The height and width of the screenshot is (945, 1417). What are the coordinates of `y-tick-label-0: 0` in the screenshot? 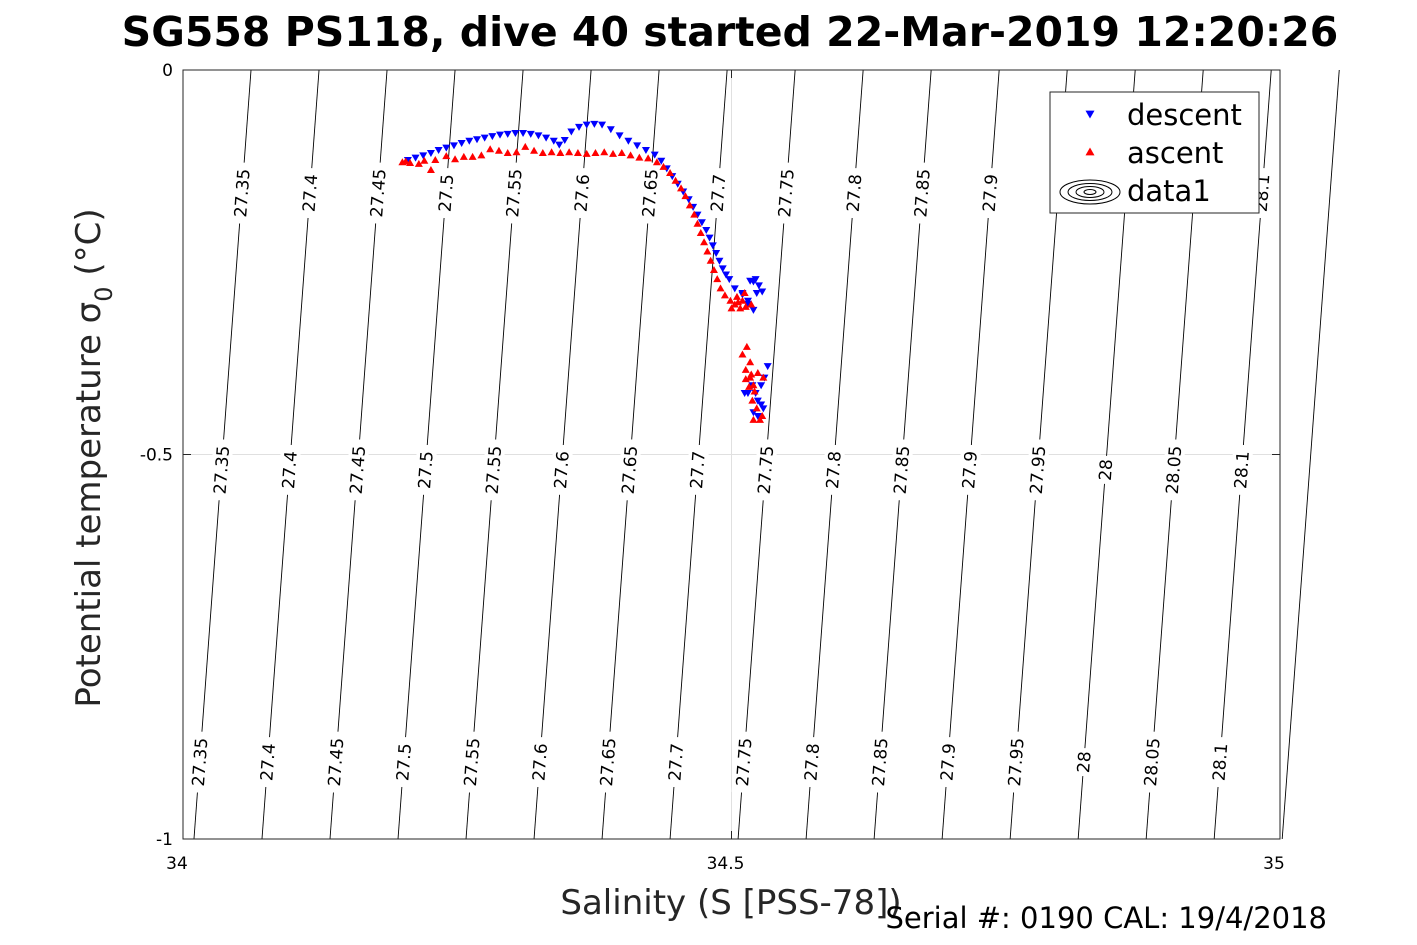 It's located at (167, 71).